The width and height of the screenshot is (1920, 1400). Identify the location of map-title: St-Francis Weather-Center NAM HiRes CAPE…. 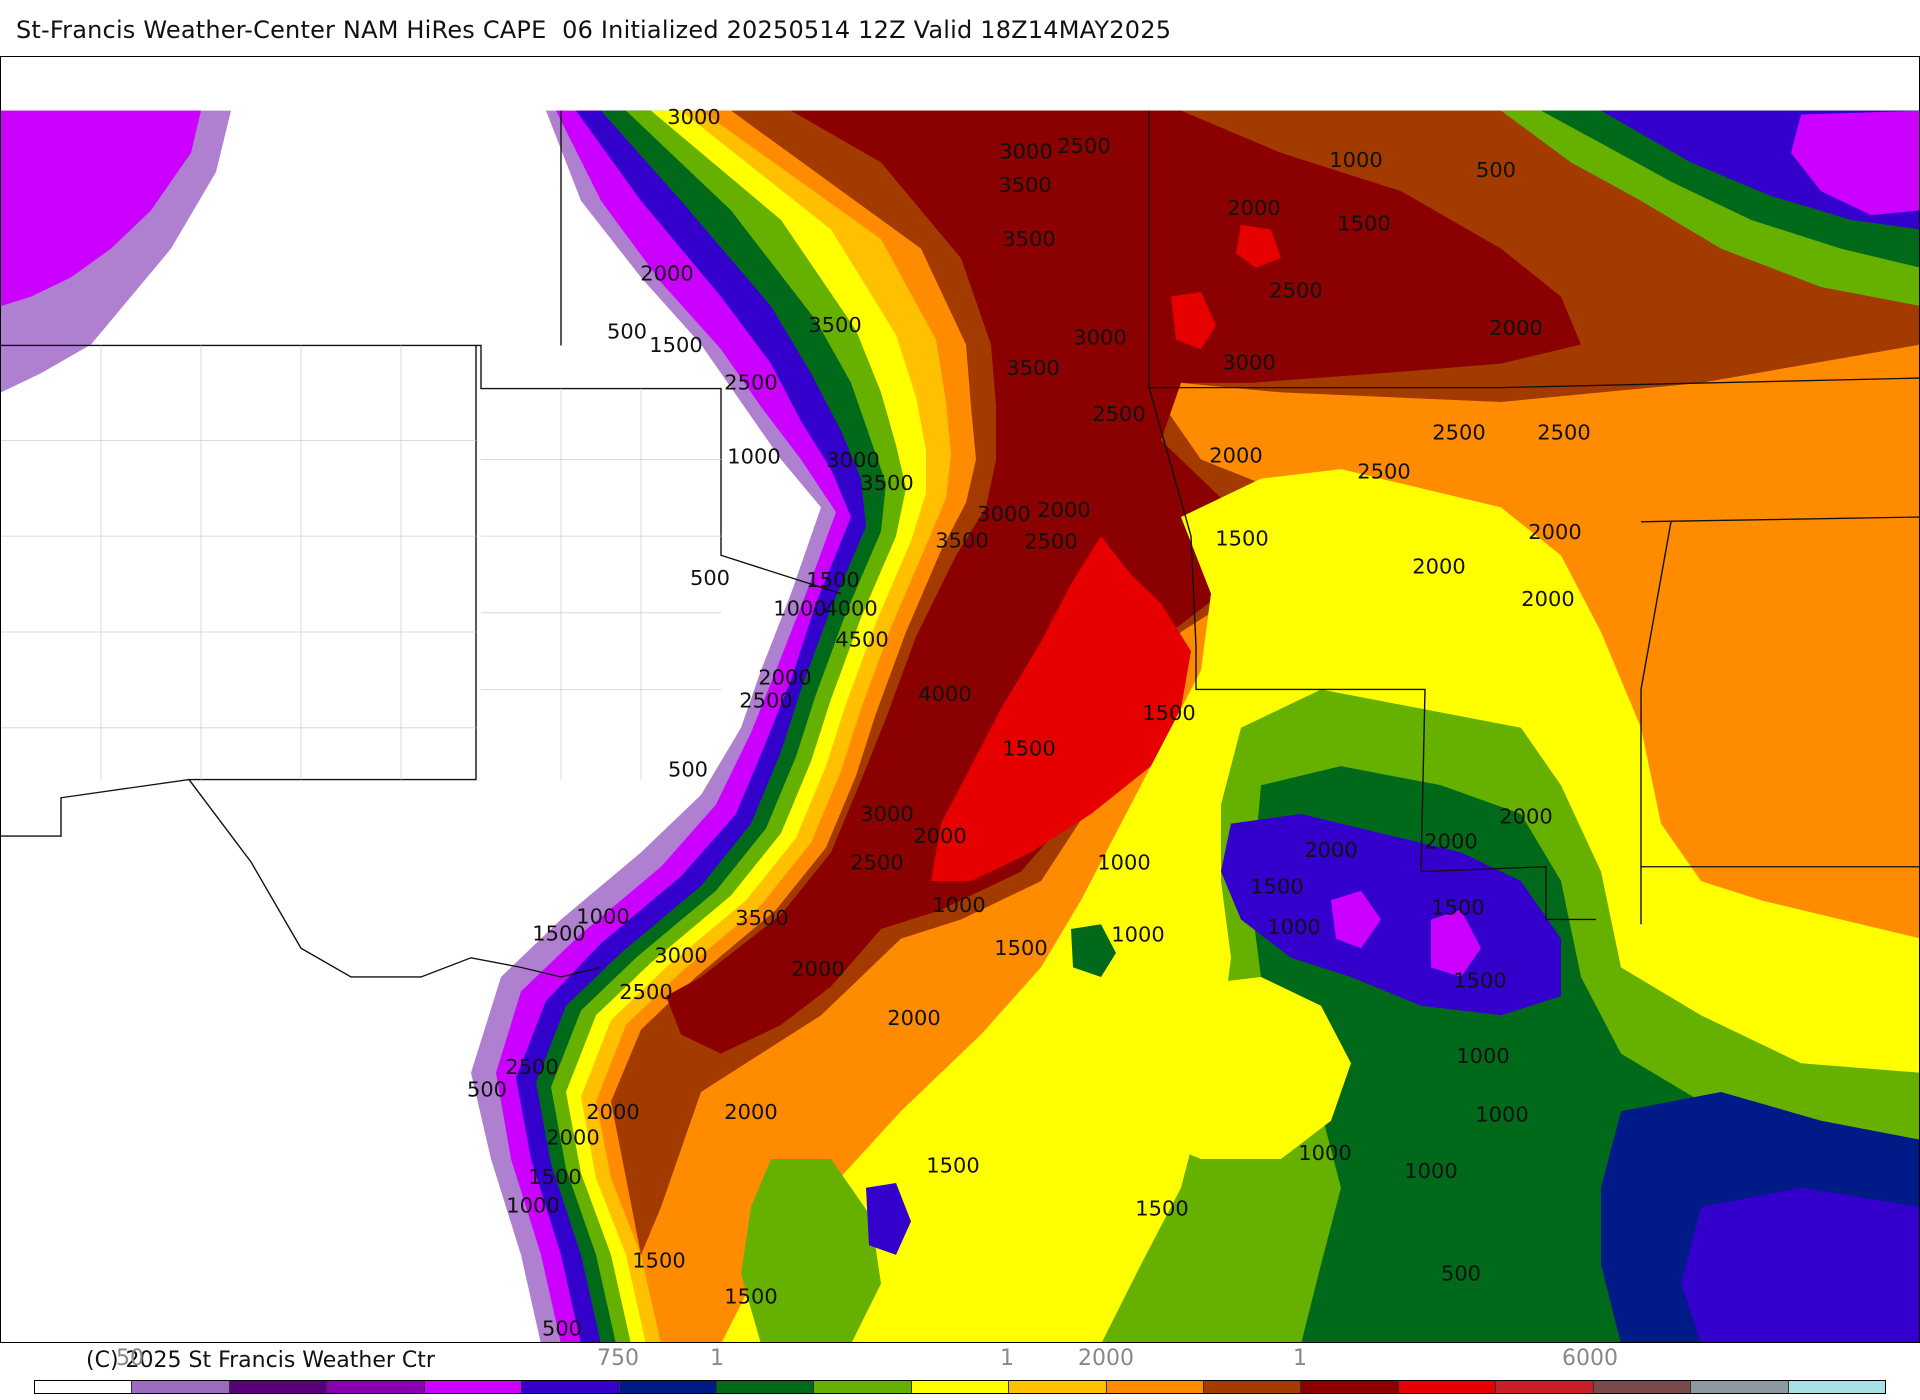
(594, 30).